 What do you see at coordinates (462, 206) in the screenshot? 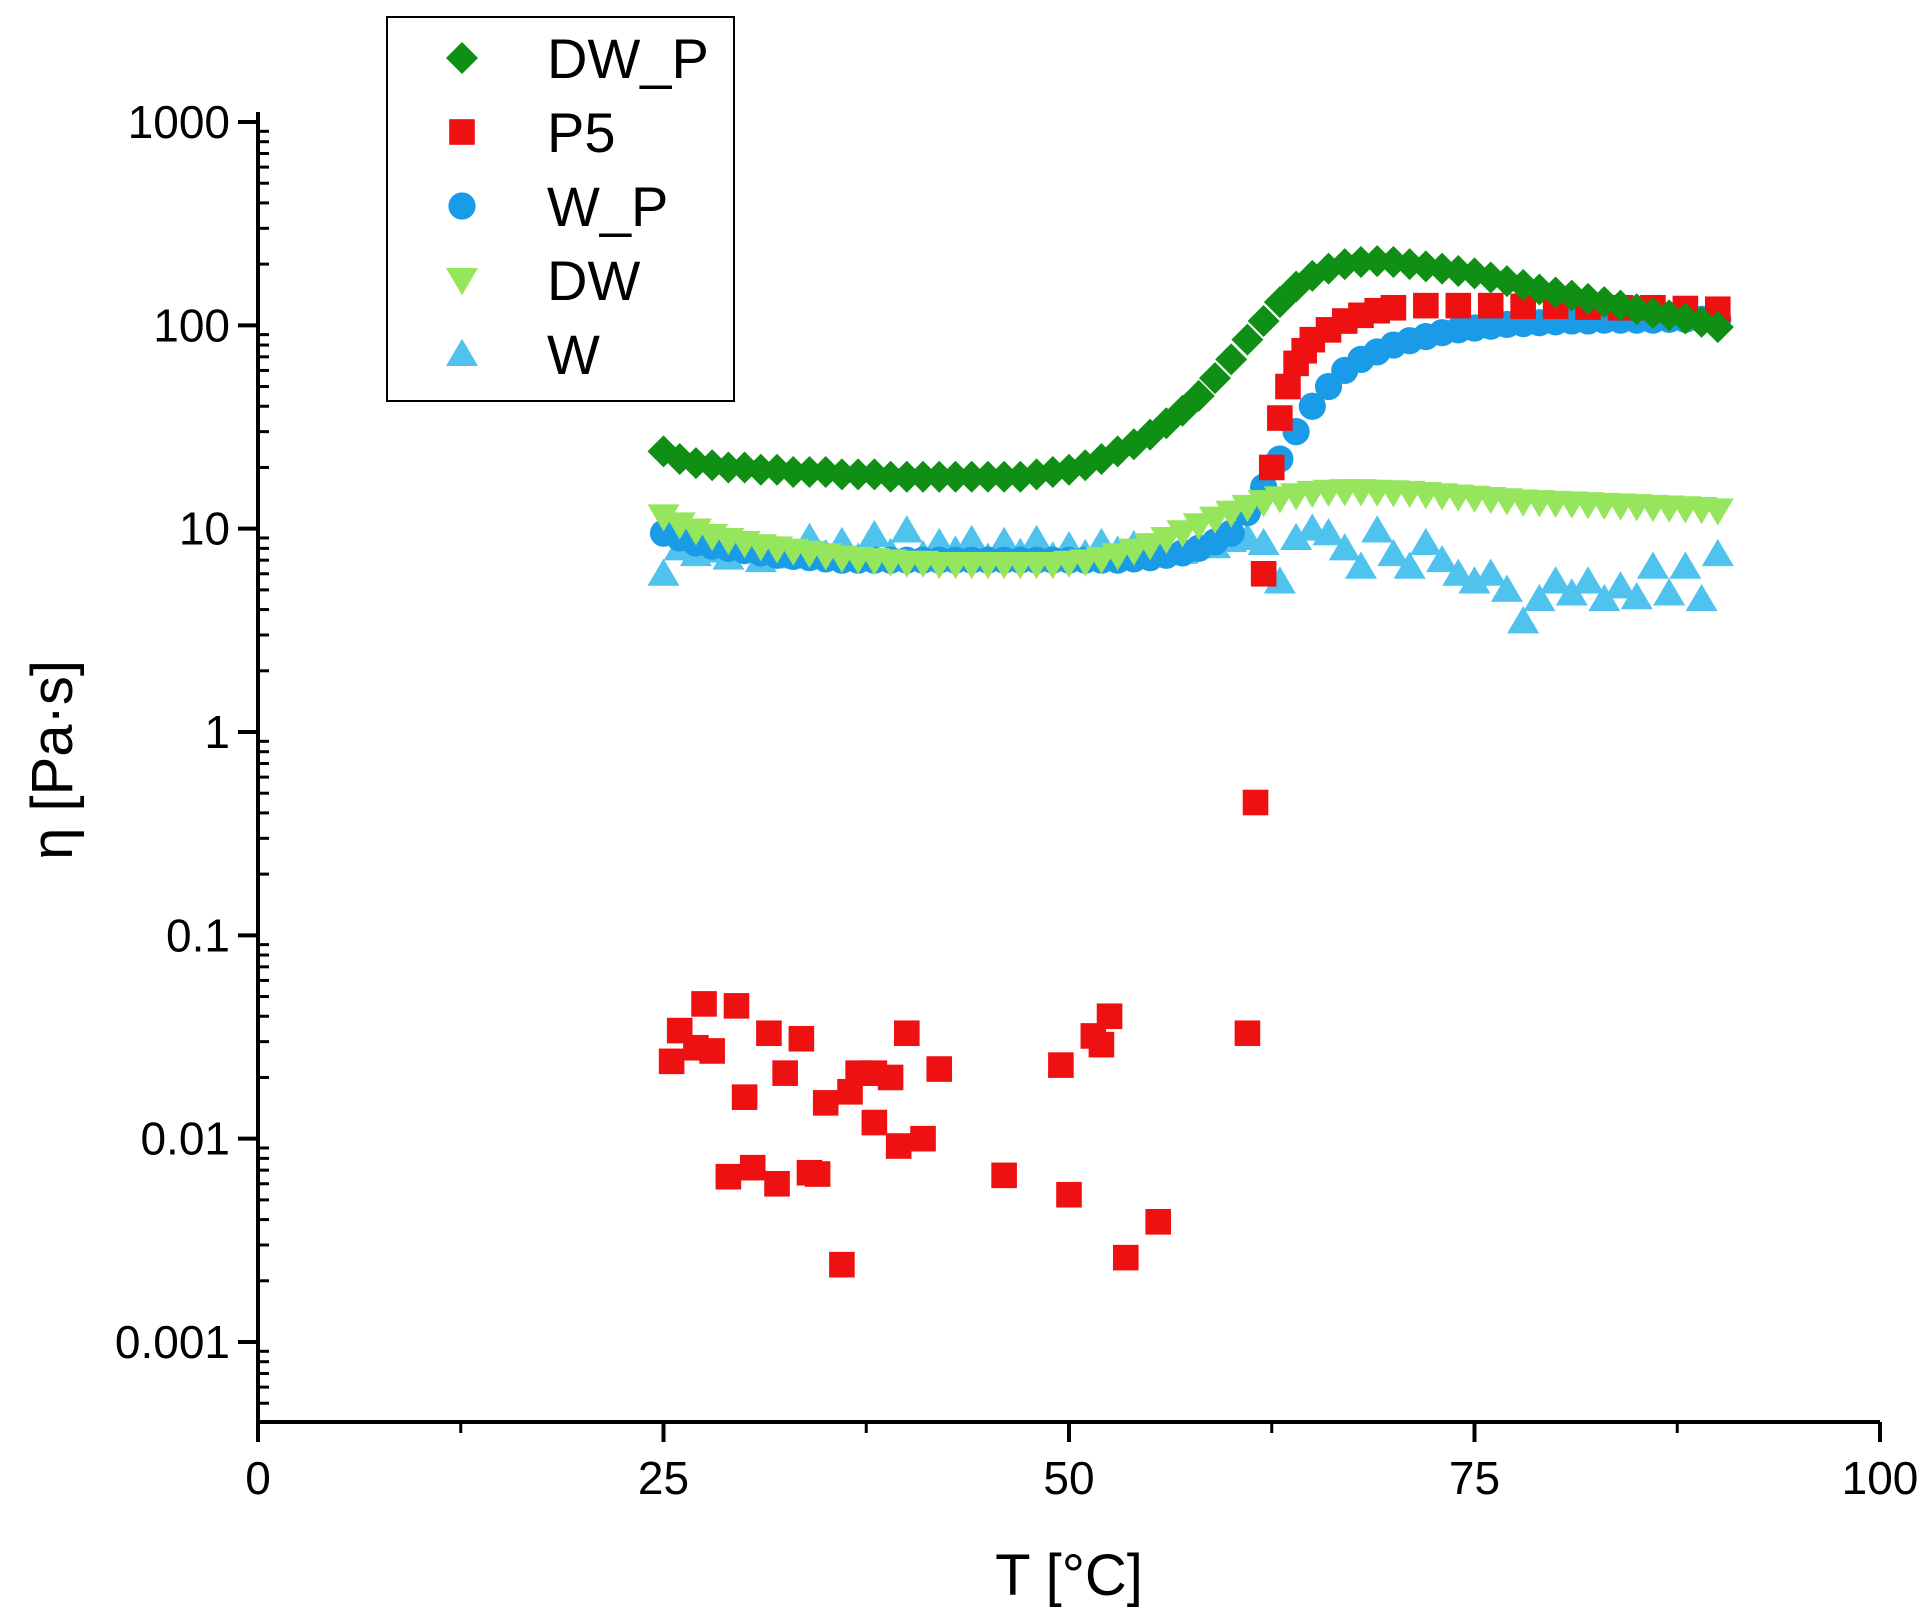
I see `legend-marker-W_P` at bounding box center [462, 206].